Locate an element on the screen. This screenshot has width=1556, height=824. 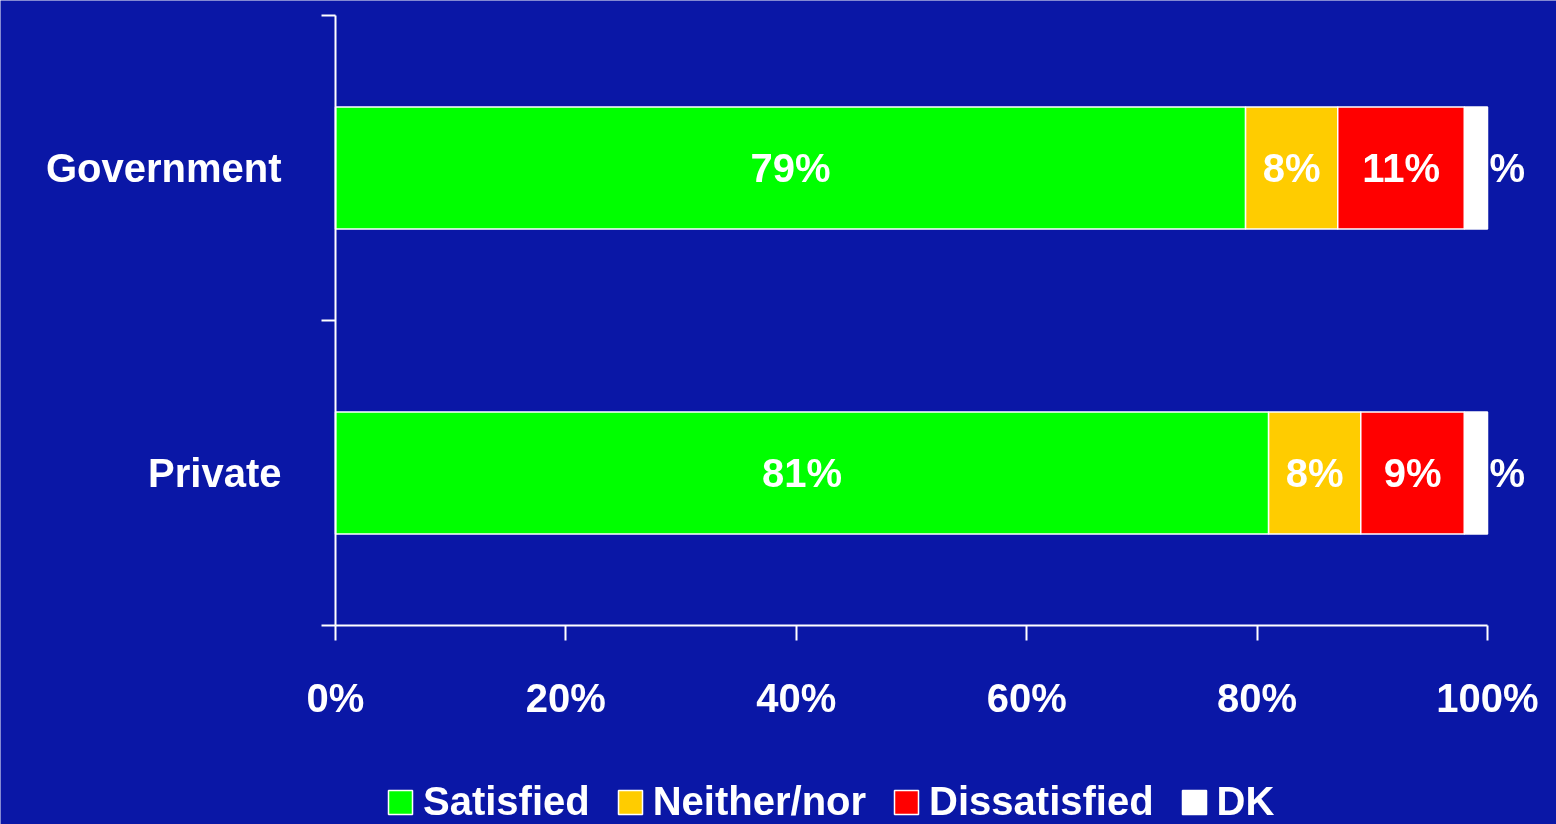
legend-label: Dissatisfied is located at coordinates (1041, 801).